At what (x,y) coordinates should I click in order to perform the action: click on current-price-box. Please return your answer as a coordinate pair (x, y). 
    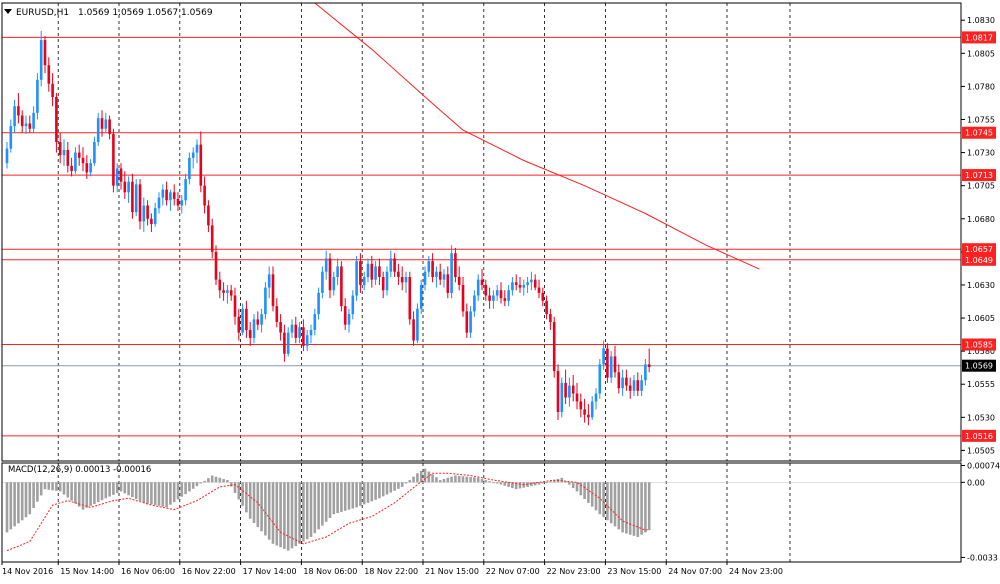
    Looking at the image, I should click on (979, 365).